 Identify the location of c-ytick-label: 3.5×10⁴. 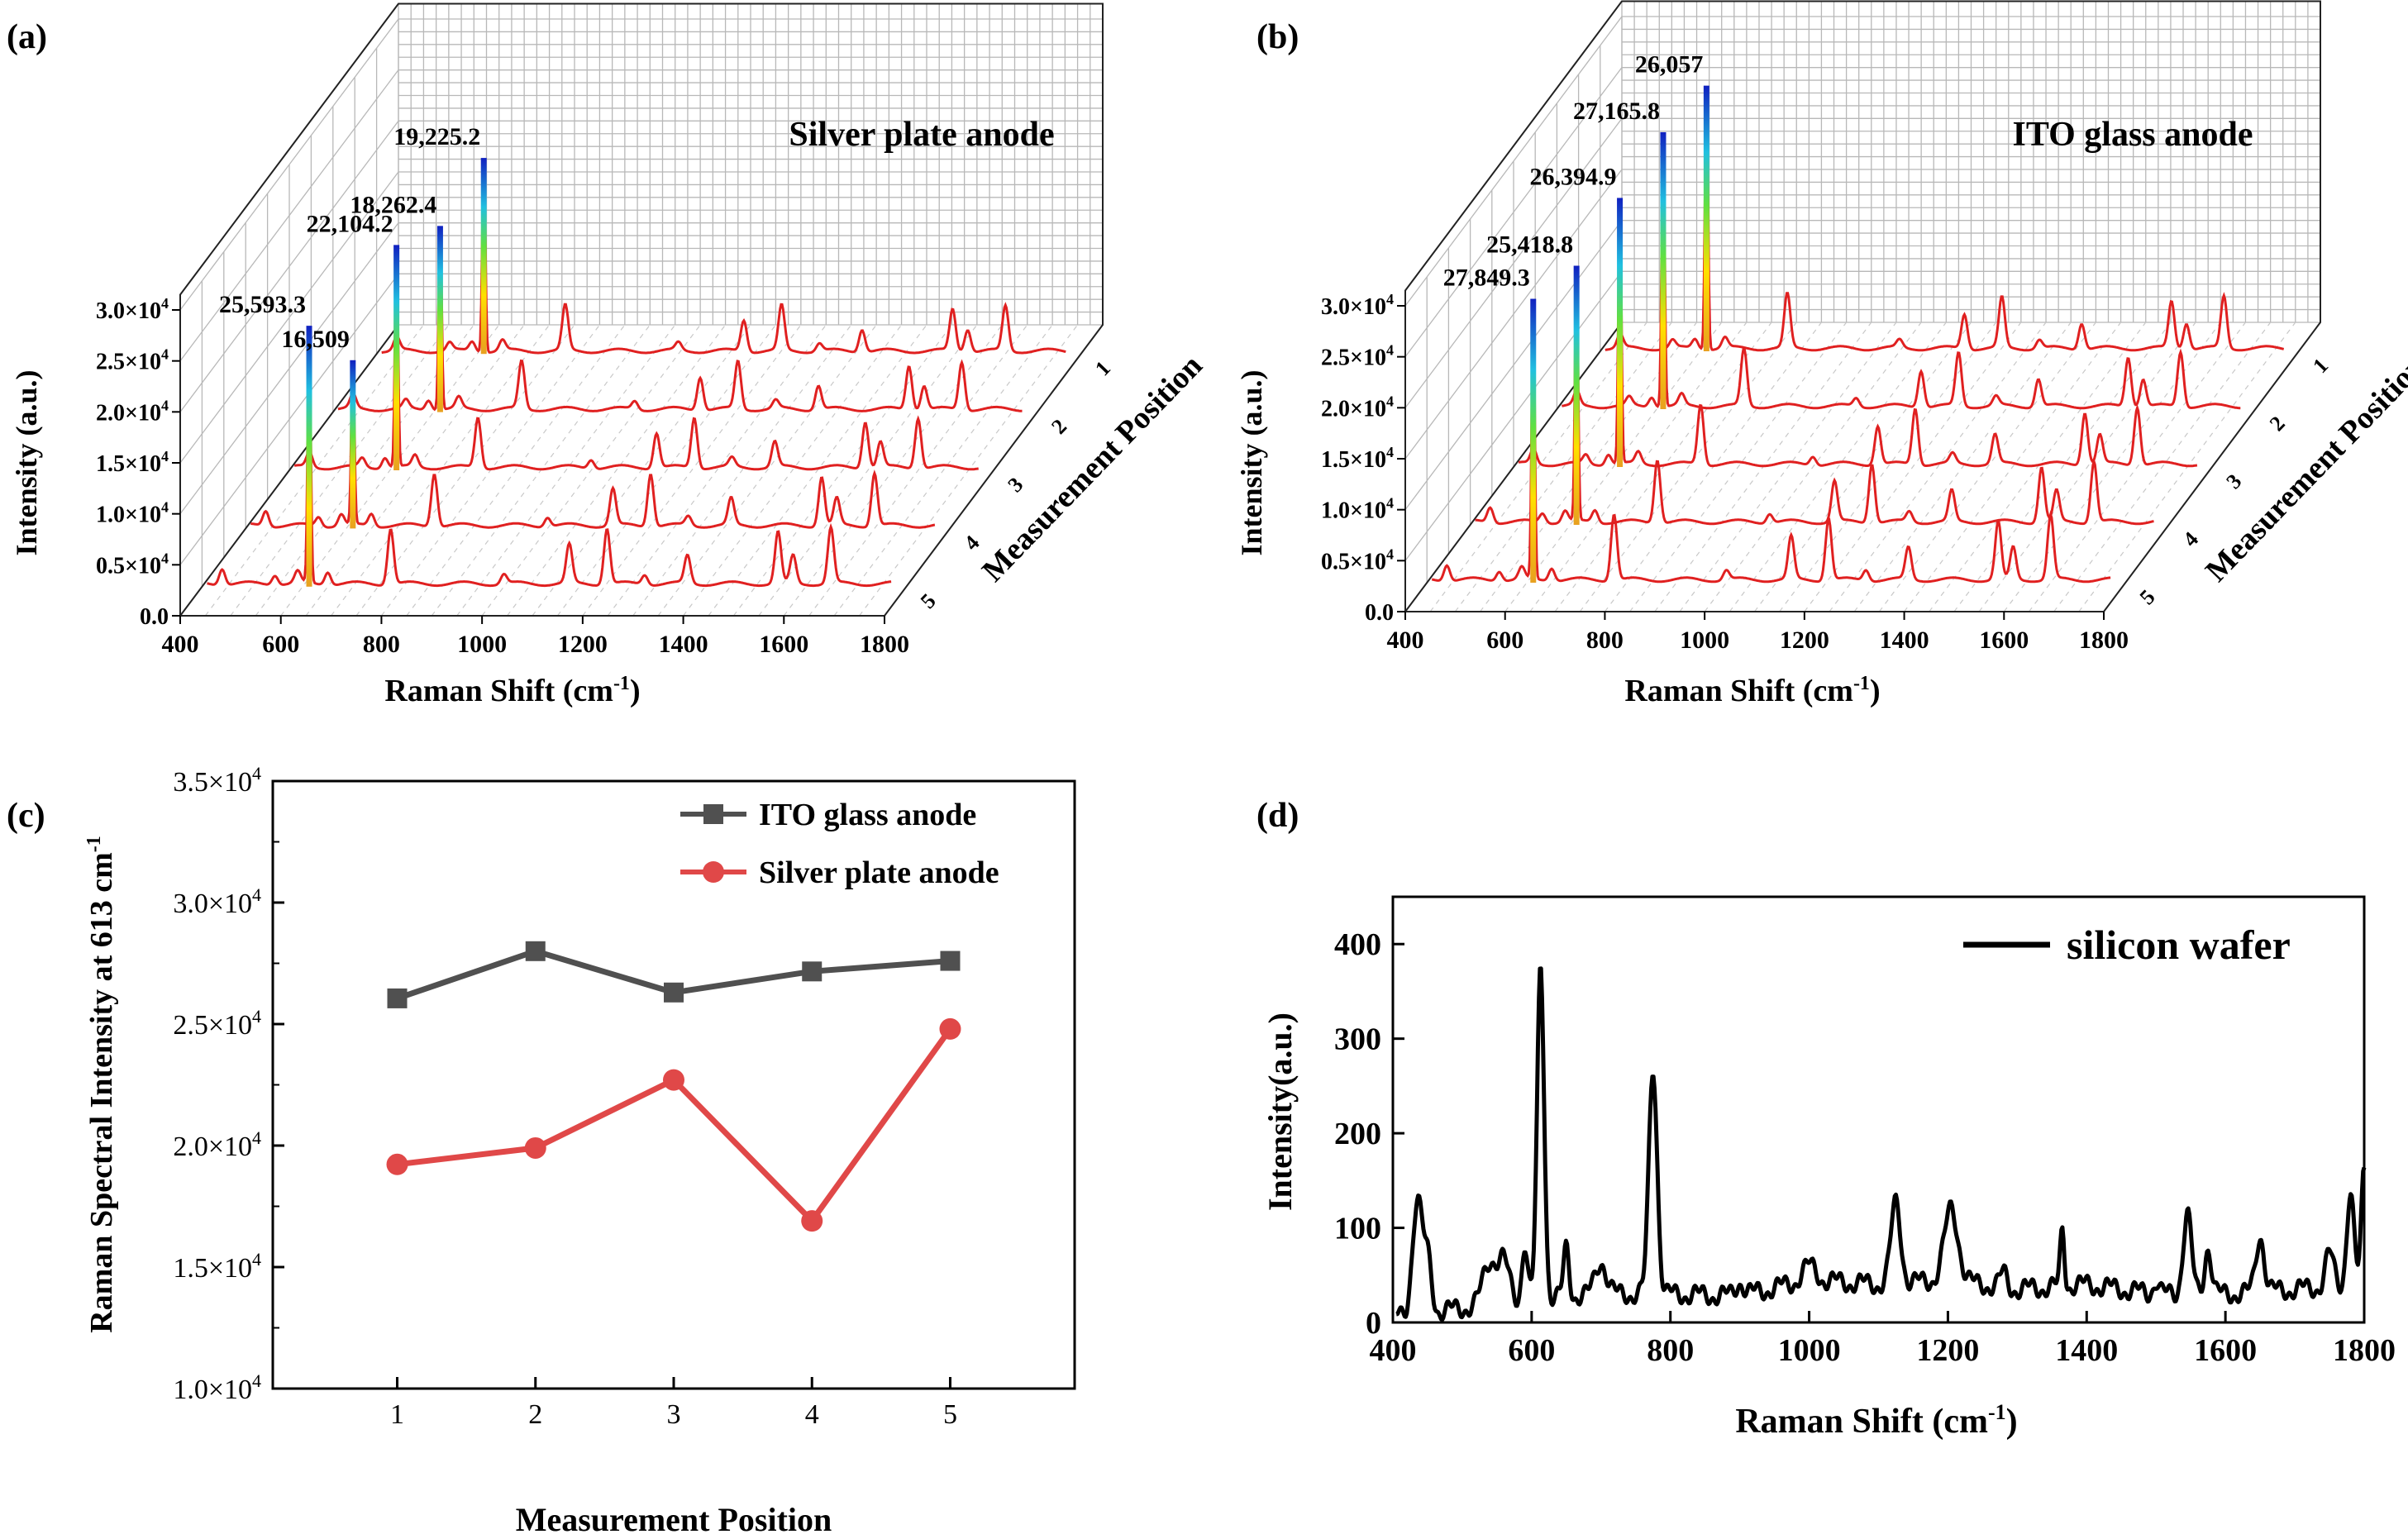
(217, 780).